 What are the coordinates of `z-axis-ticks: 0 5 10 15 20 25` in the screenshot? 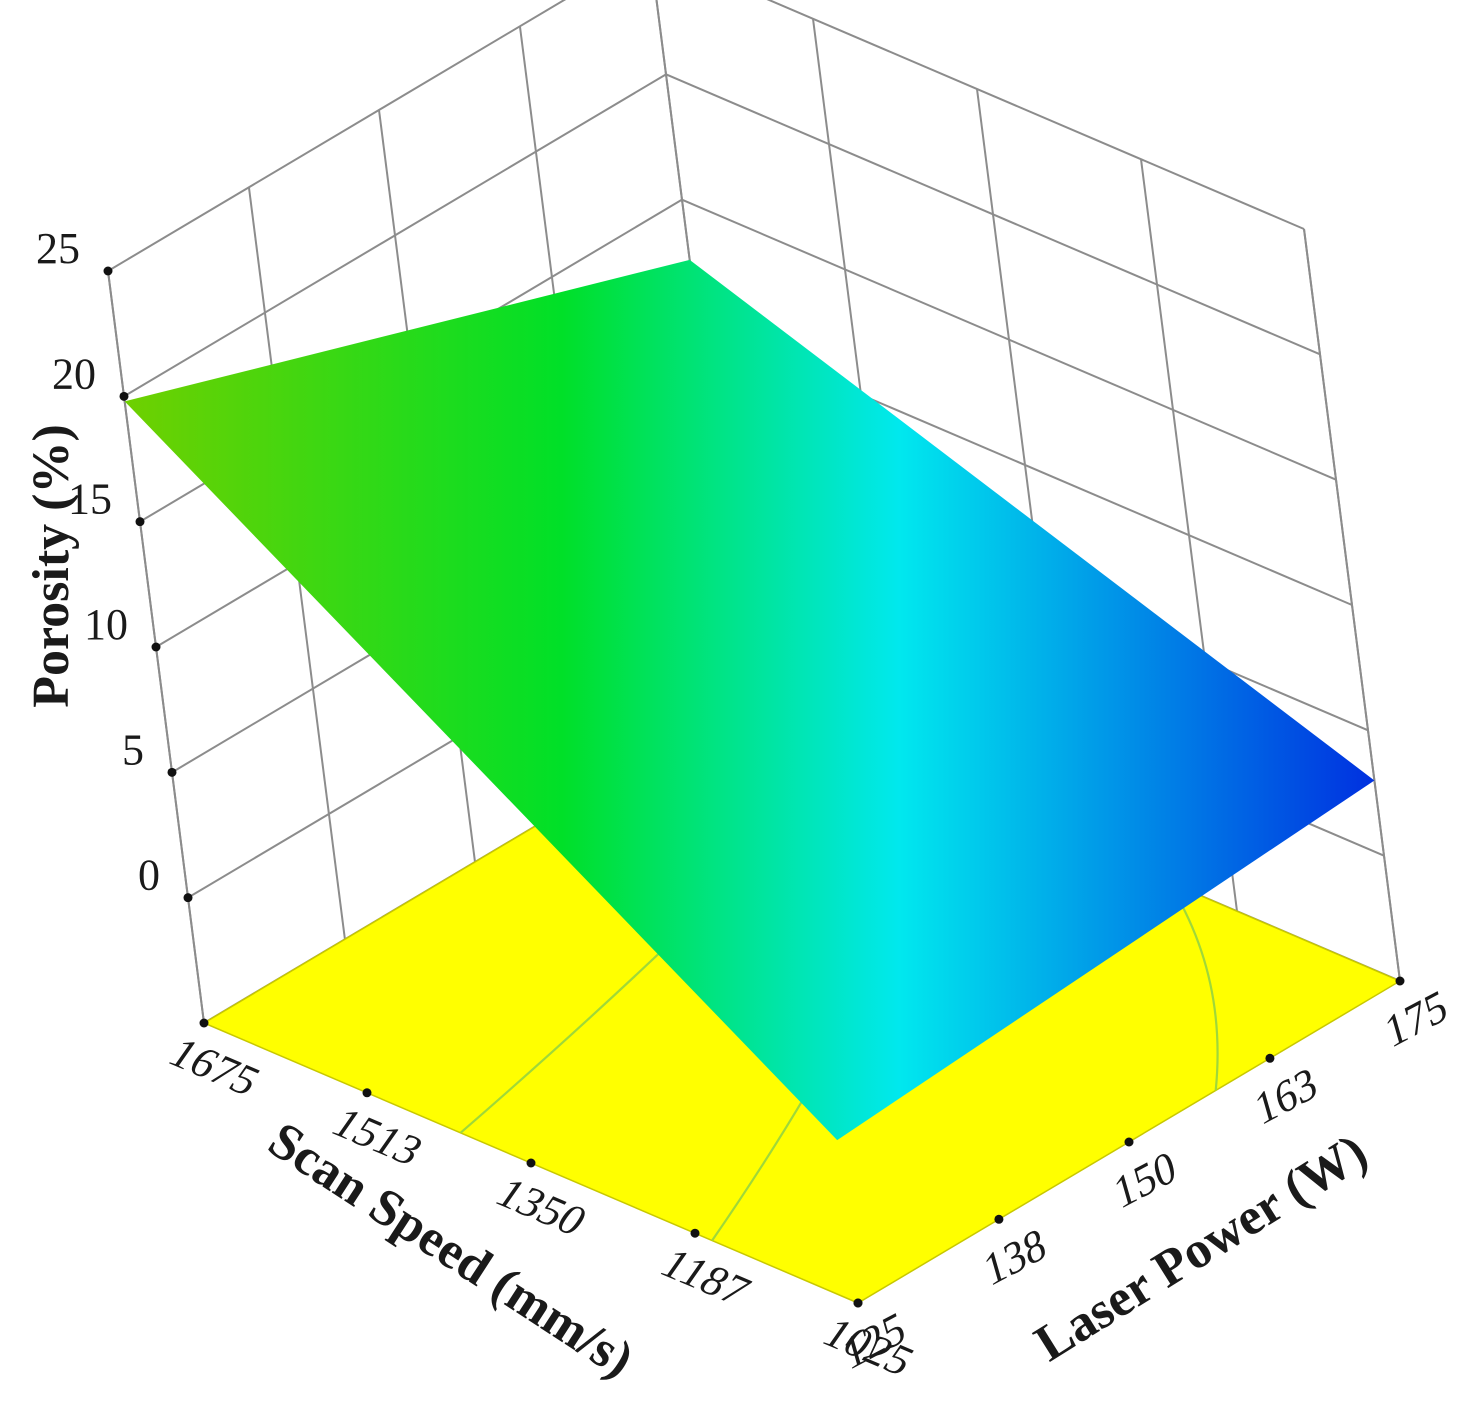 It's located at (114, 563).